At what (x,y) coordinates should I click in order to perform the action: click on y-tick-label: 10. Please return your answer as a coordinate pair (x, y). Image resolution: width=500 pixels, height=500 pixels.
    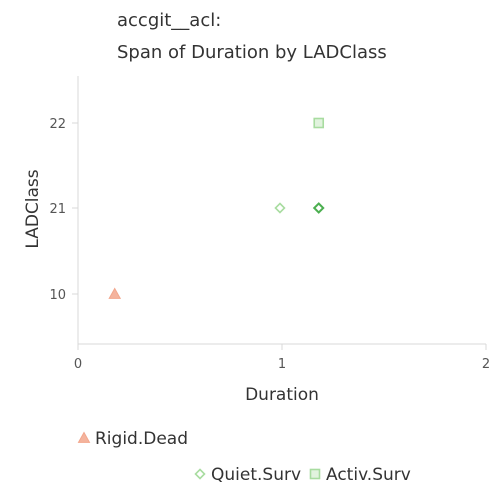
    Looking at the image, I should click on (57, 295).